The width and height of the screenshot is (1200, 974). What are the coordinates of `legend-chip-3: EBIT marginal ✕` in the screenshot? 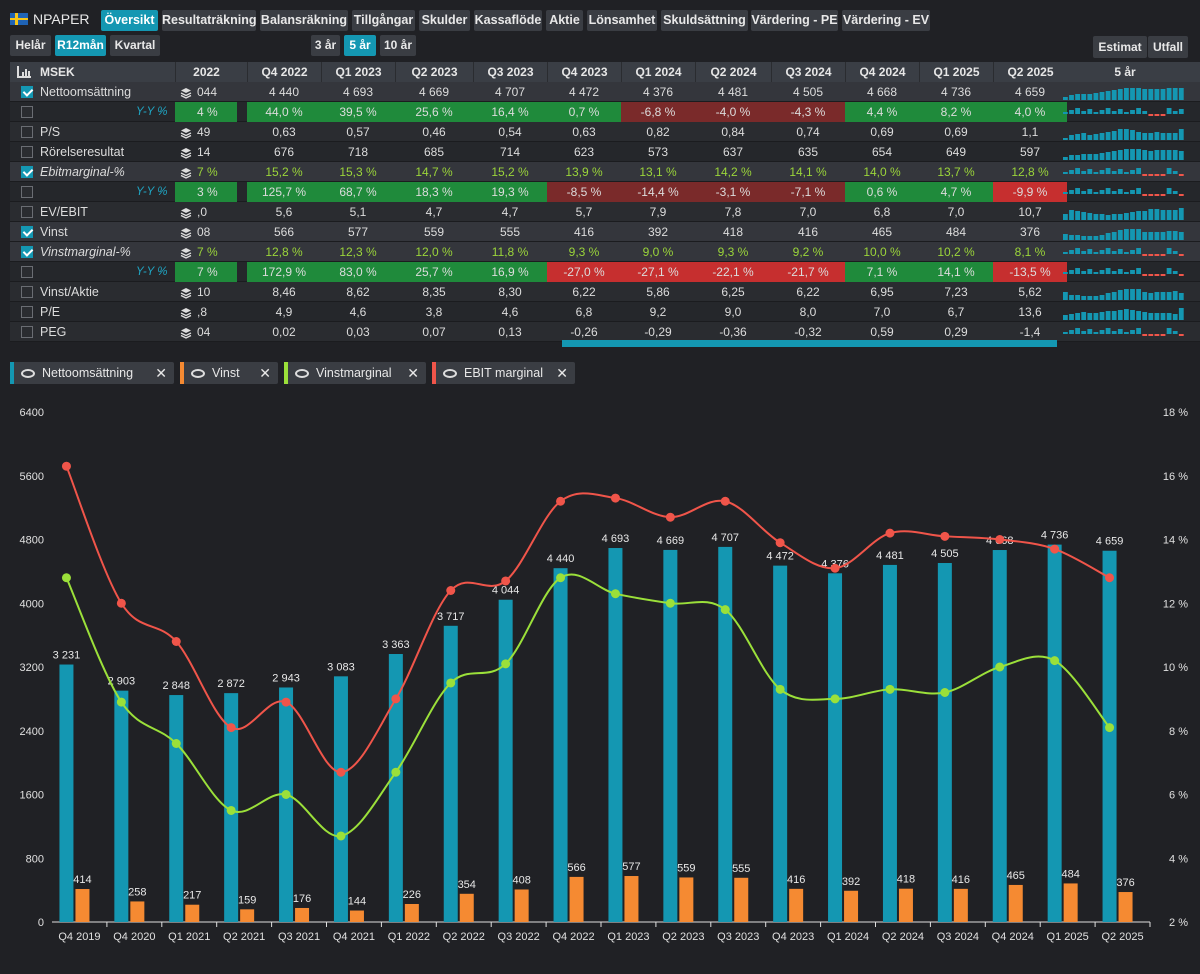 It's located at (503, 373).